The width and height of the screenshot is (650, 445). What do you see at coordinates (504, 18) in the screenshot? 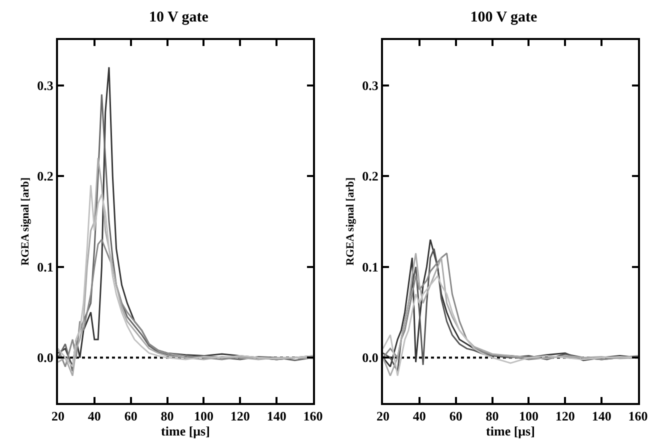
I see `chart-title: 100 V gate` at bounding box center [504, 18].